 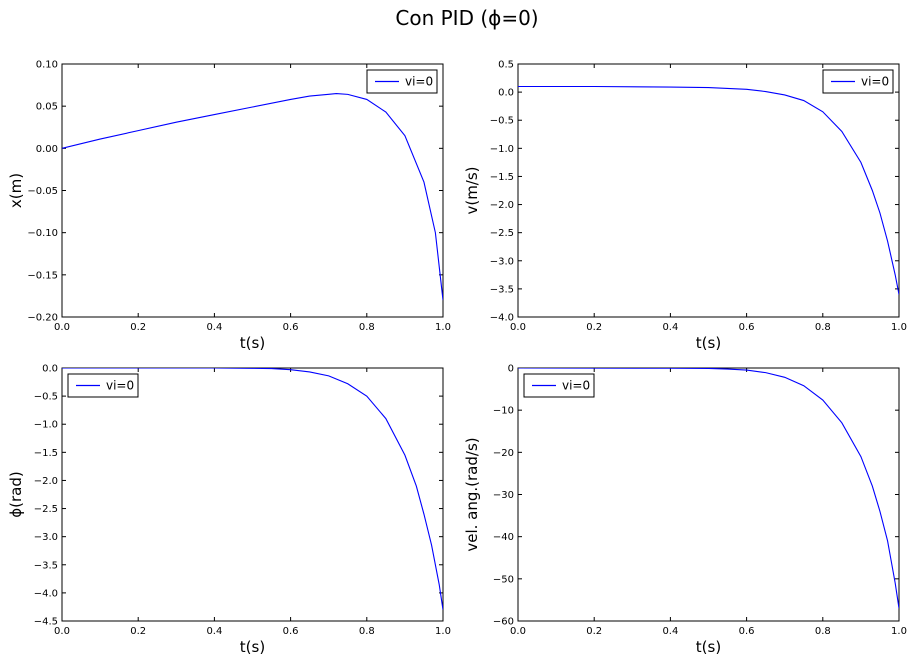 What do you see at coordinates (472, 494) in the screenshot?
I see `y-axis-label: vel. ang.(rad/s)` at bounding box center [472, 494].